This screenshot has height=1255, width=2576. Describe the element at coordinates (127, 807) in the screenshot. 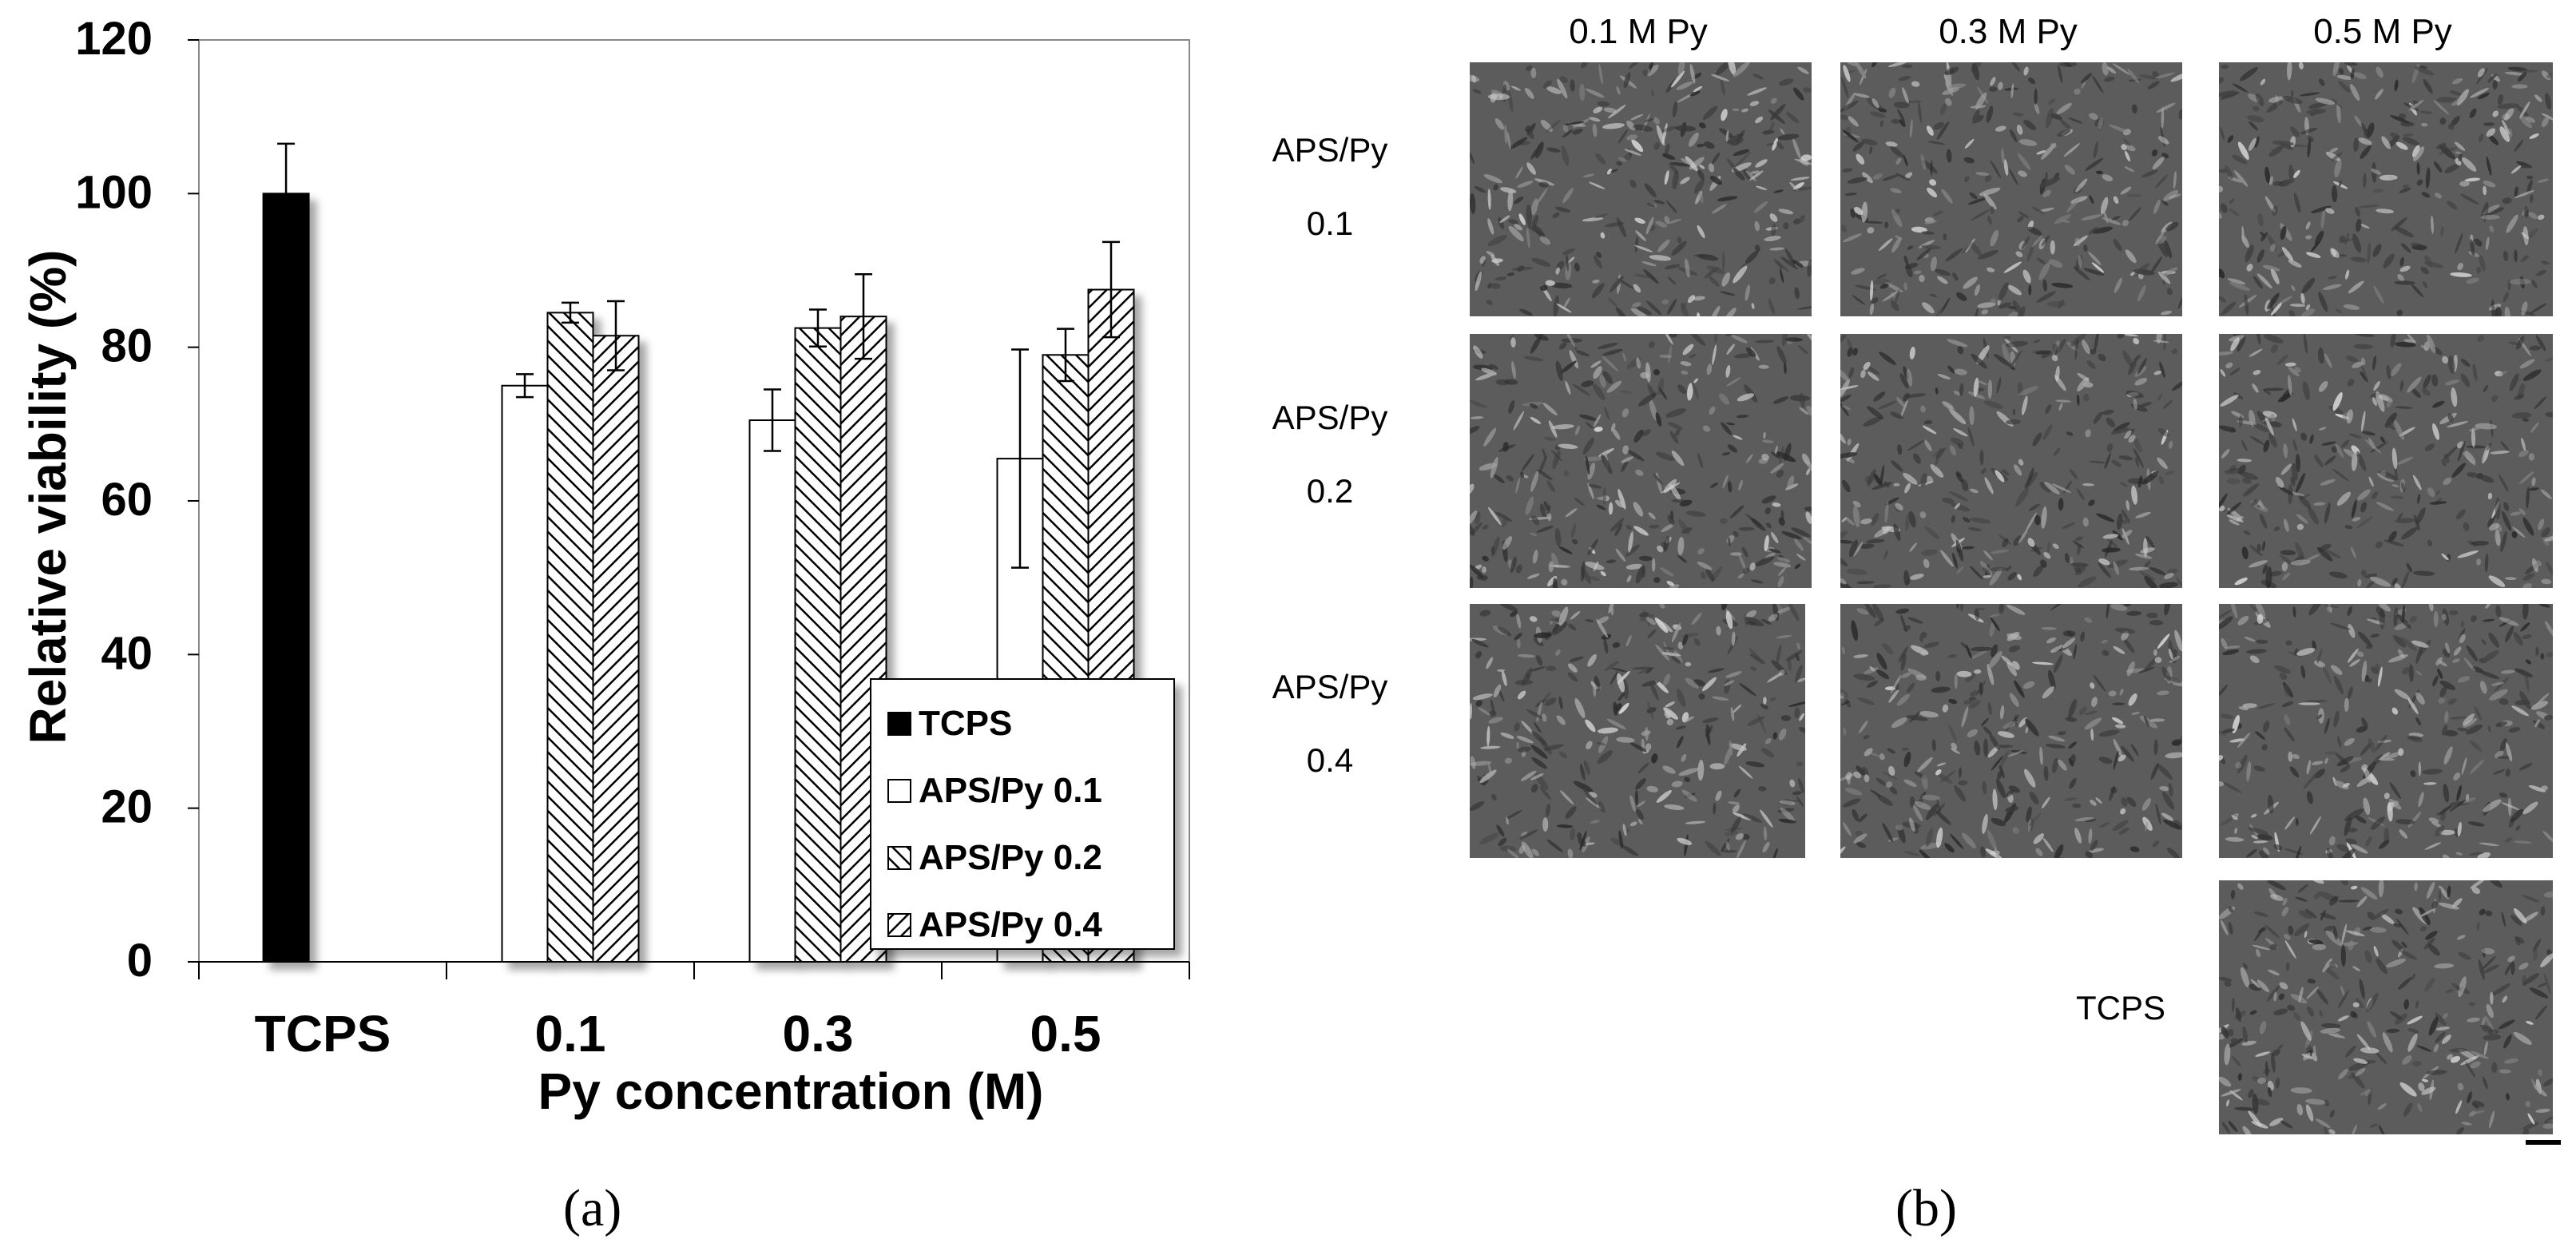

I see `y-tick-label: 20` at that location.